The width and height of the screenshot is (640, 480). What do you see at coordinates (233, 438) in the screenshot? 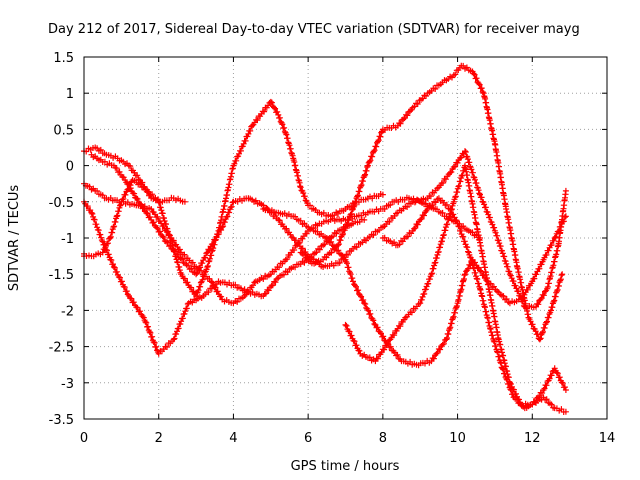
I see `x-tick-label: 4` at bounding box center [233, 438].